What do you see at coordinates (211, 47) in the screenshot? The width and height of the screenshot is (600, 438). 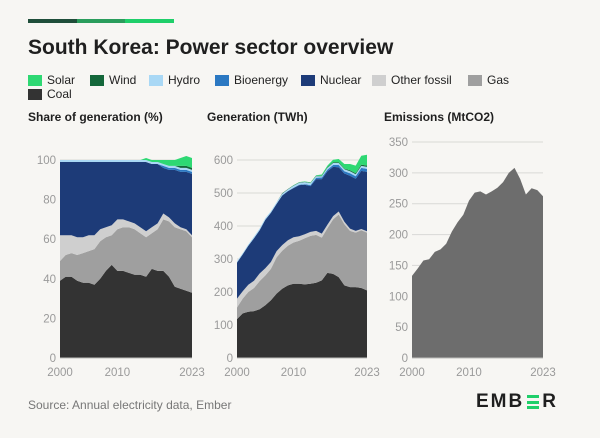 I see `chart-title: South Korea: Power sector overview` at bounding box center [211, 47].